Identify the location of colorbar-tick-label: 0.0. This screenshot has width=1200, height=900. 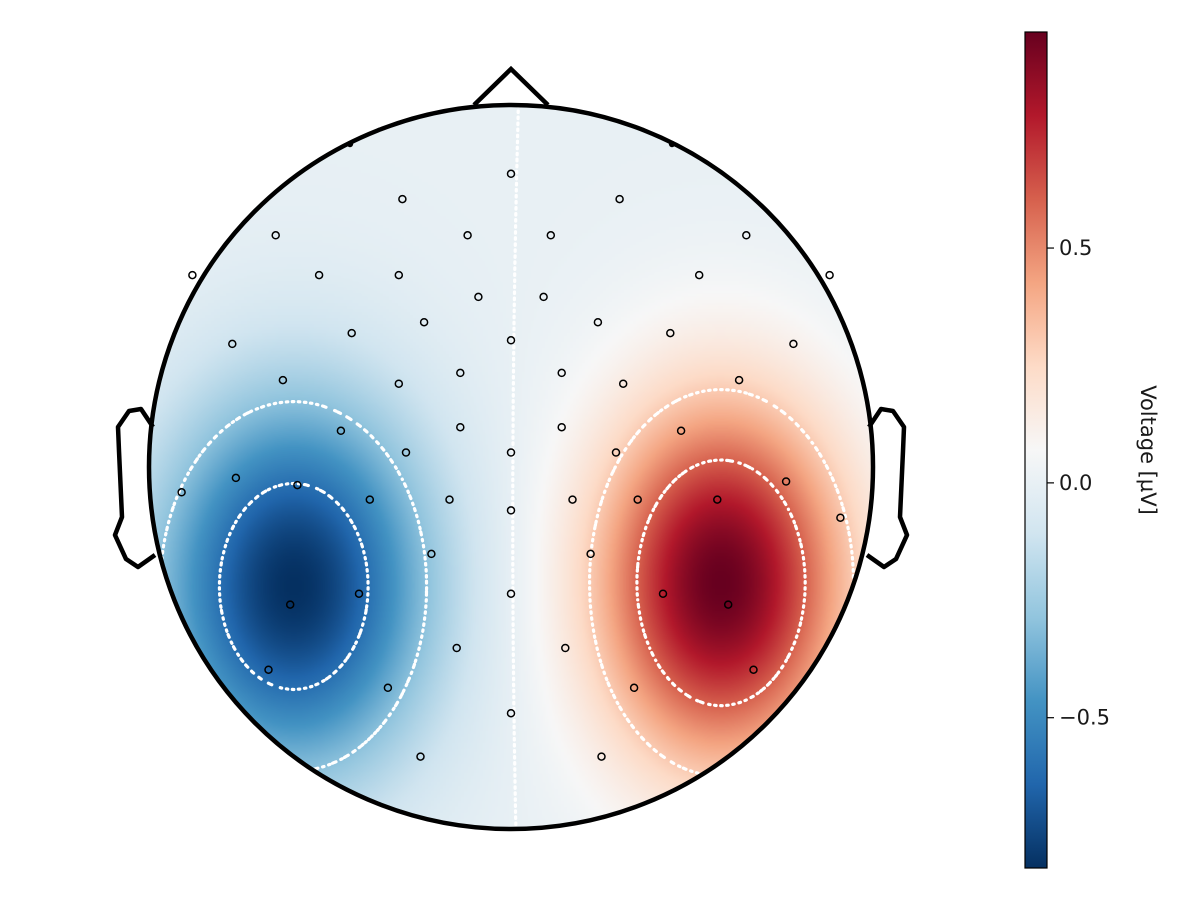
(1075, 483).